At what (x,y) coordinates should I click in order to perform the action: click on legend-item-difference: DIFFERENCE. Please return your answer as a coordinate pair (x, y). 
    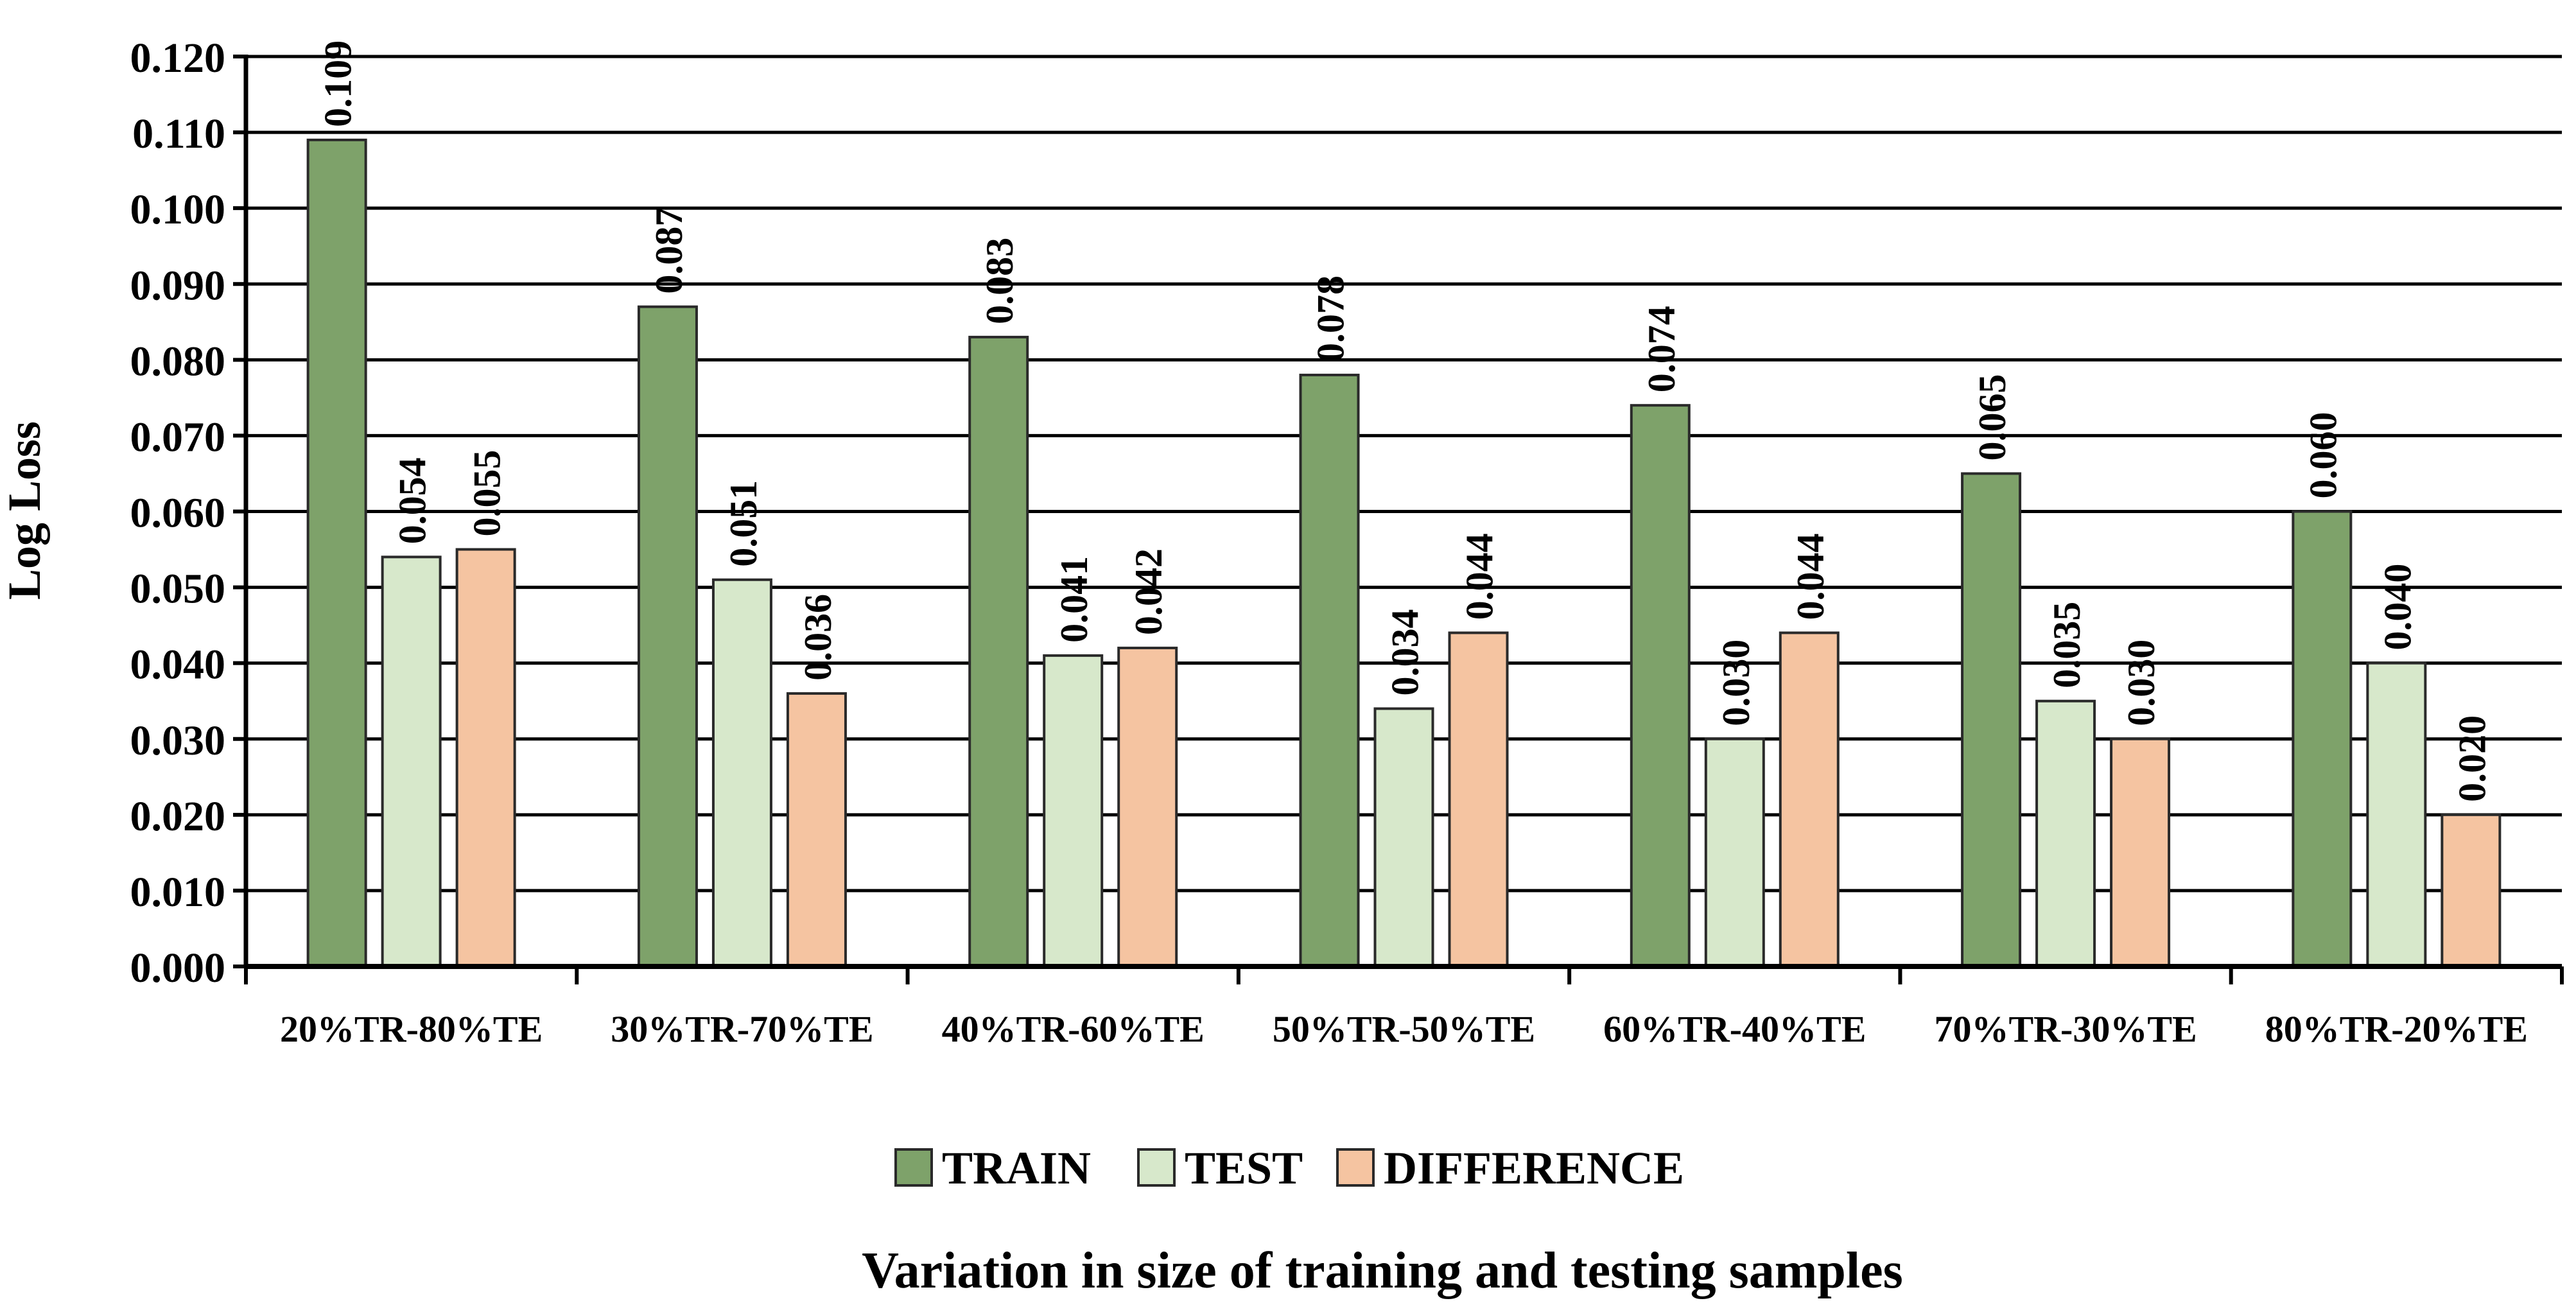
    Looking at the image, I should click on (1510, 1168).